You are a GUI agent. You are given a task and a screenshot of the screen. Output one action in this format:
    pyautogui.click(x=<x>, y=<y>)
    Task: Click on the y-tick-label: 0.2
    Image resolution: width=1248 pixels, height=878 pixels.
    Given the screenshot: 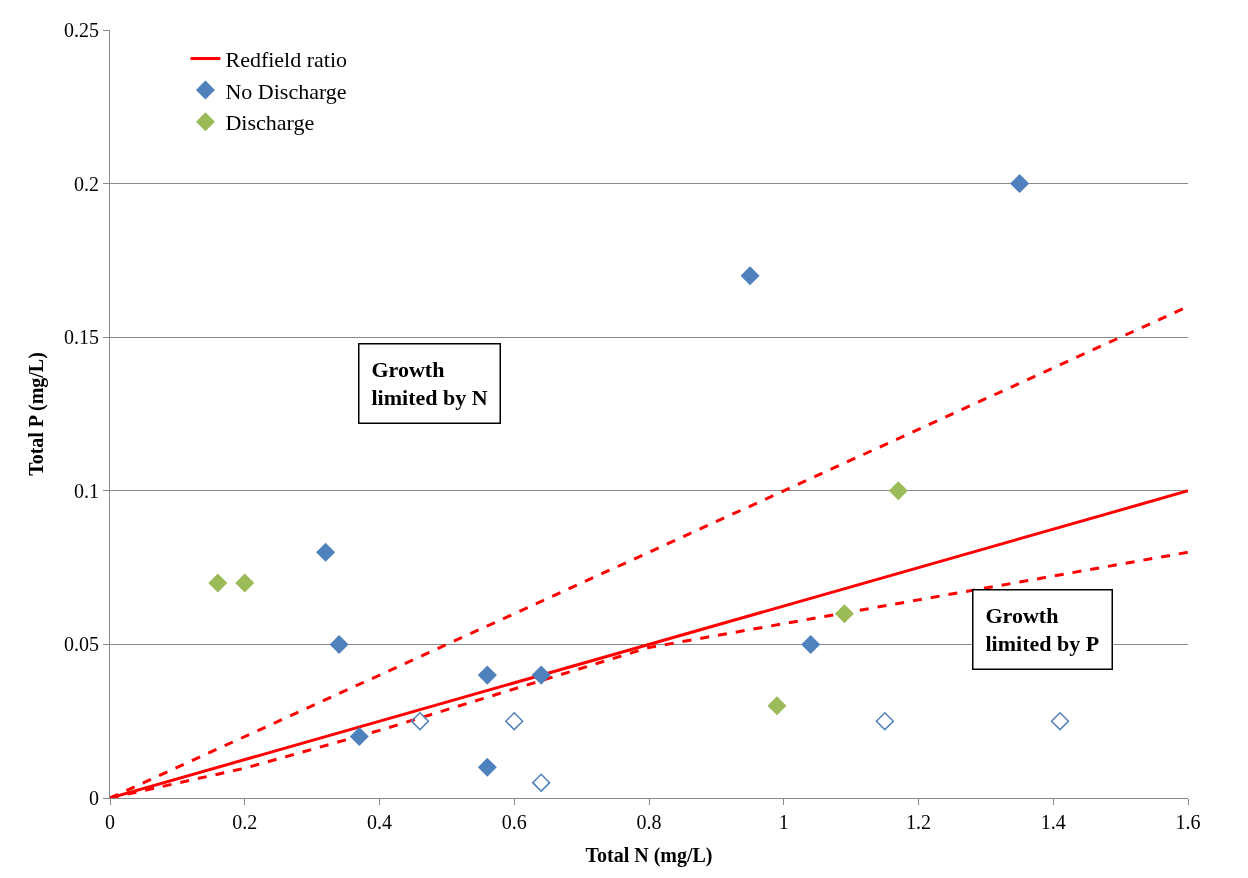 What is the action you would take?
    pyautogui.click(x=86, y=183)
    